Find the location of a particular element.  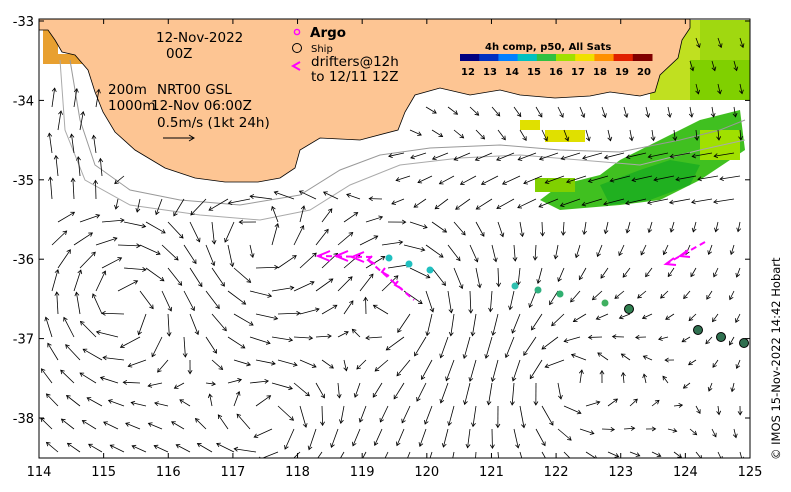

scale-label: 0.5m/s (1kt 24h) is located at coordinates (213, 123).